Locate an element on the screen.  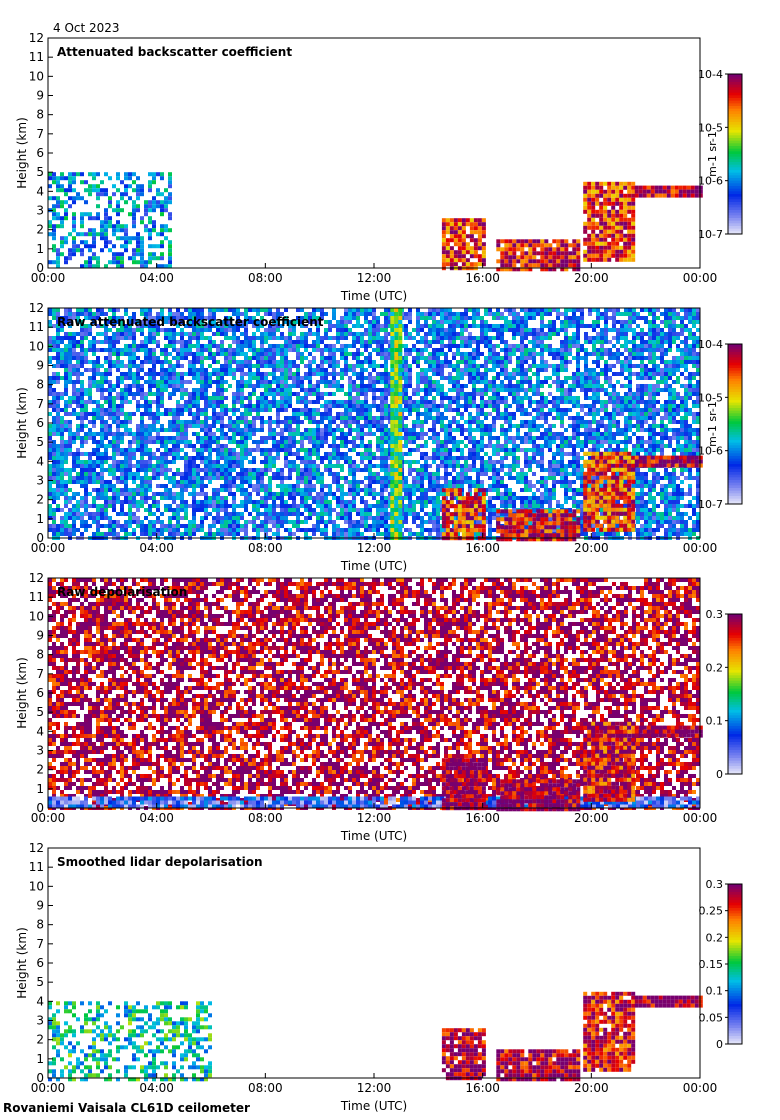
colorbar: 10-710-610-510-4m-1 sr-1 is located at coordinates (720, 154).